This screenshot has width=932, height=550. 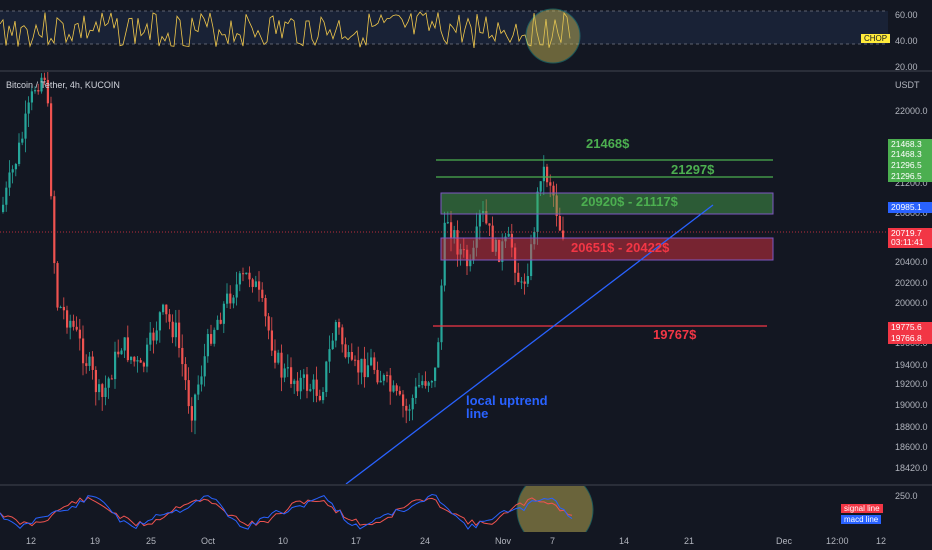 What do you see at coordinates (911, 365) in the screenshot?
I see `price-tick: 19400.0` at bounding box center [911, 365].